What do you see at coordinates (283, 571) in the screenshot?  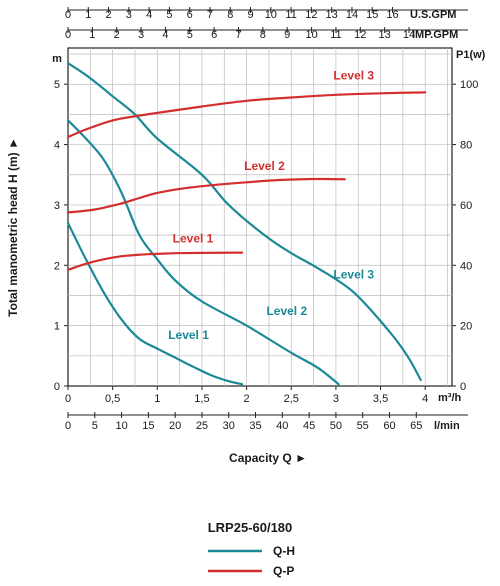 I see `legend-label-q-p: Q-P` at bounding box center [283, 571].